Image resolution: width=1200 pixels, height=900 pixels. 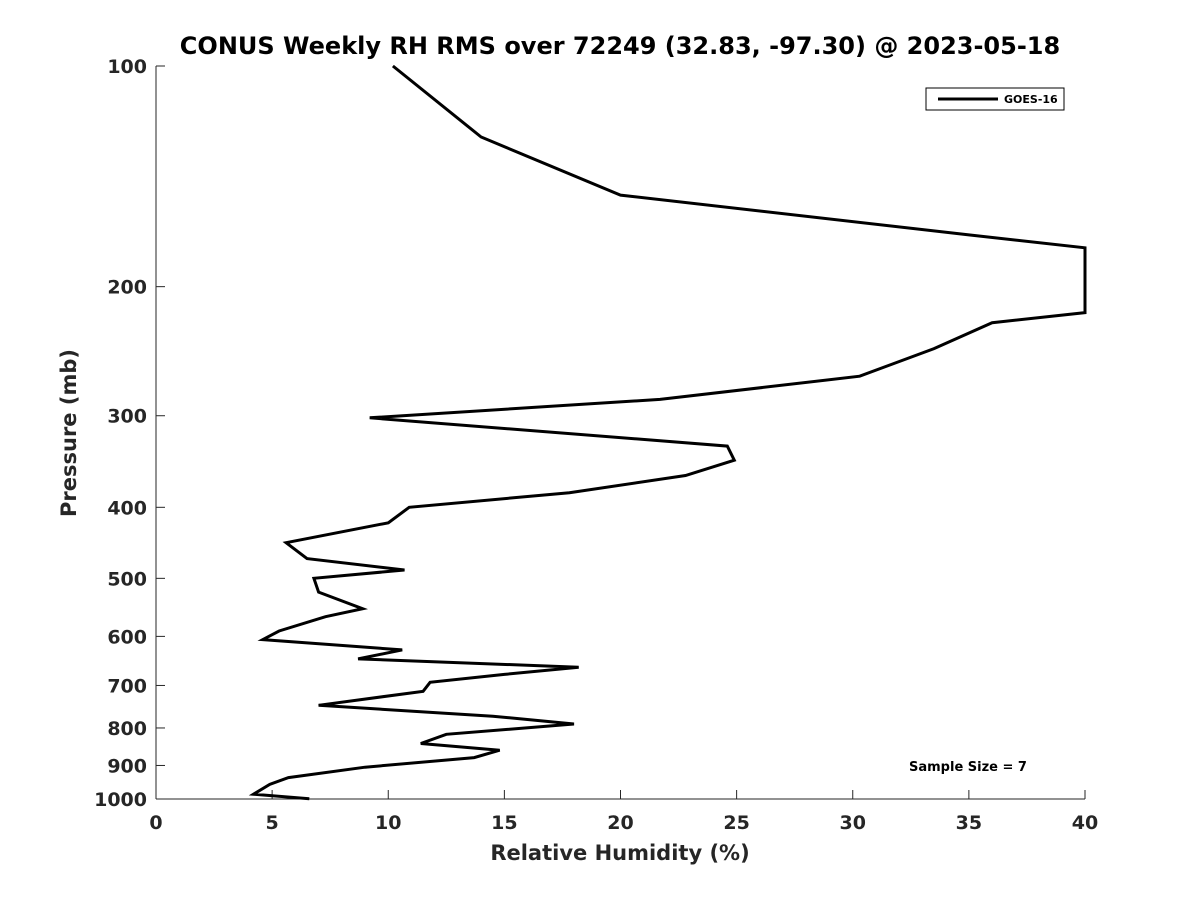 What do you see at coordinates (969, 823) in the screenshot?
I see `x-tick-label: 35` at bounding box center [969, 823].